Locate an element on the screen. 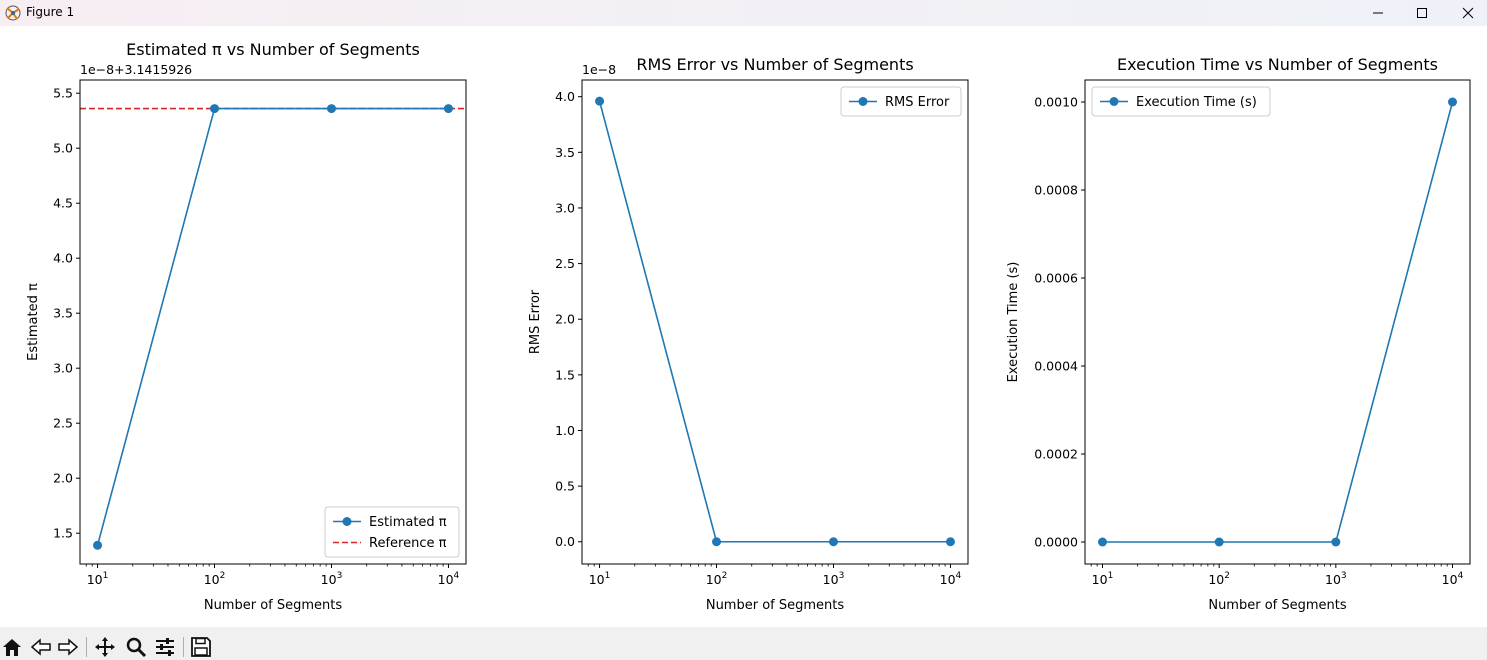 Image resolution: width=1487 pixels, height=660 pixels. back-arrow-icon is located at coordinates (40, 647).